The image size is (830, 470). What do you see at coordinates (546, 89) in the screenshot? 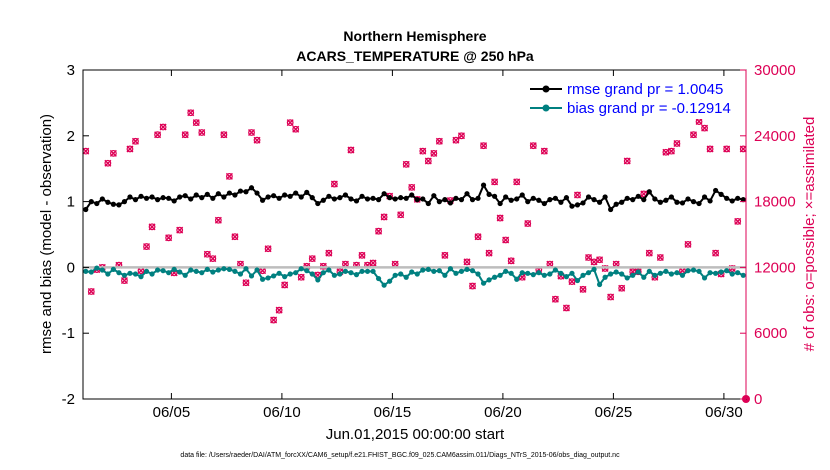
I see `legend-rmse-marker` at bounding box center [546, 89].